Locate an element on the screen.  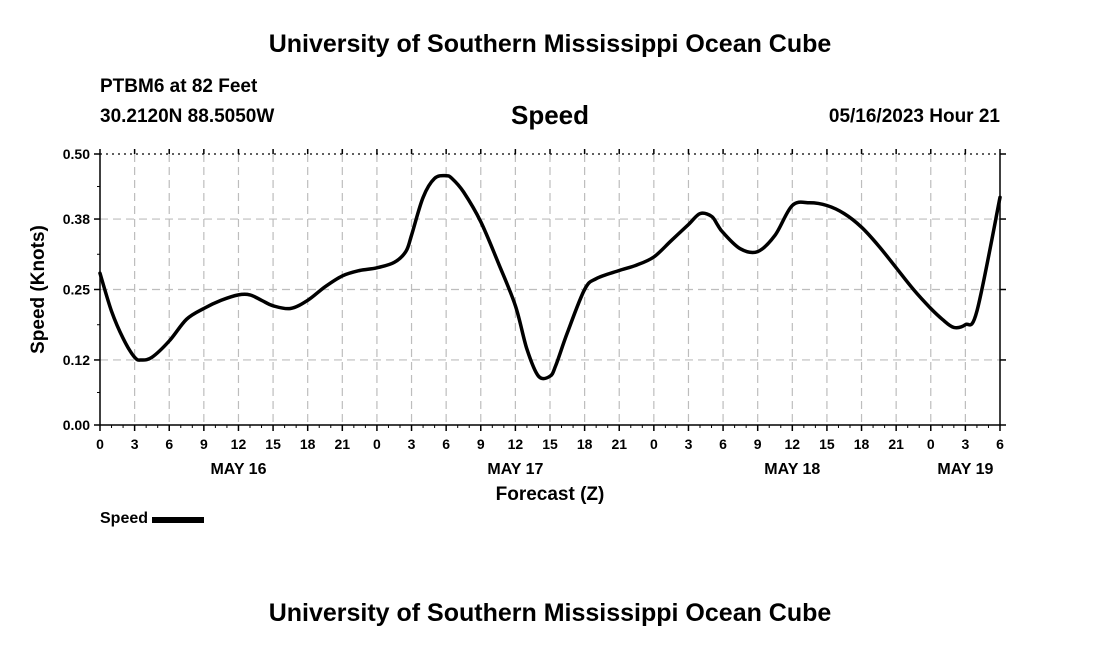
x-axis-title: Forecast (Z) is located at coordinates (550, 494).